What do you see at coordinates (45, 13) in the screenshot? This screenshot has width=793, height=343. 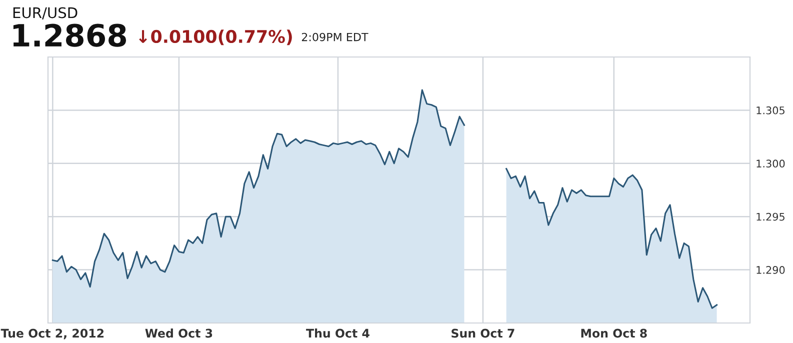 I see `chart-title: EUR/USD` at bounding box center [45, 13].